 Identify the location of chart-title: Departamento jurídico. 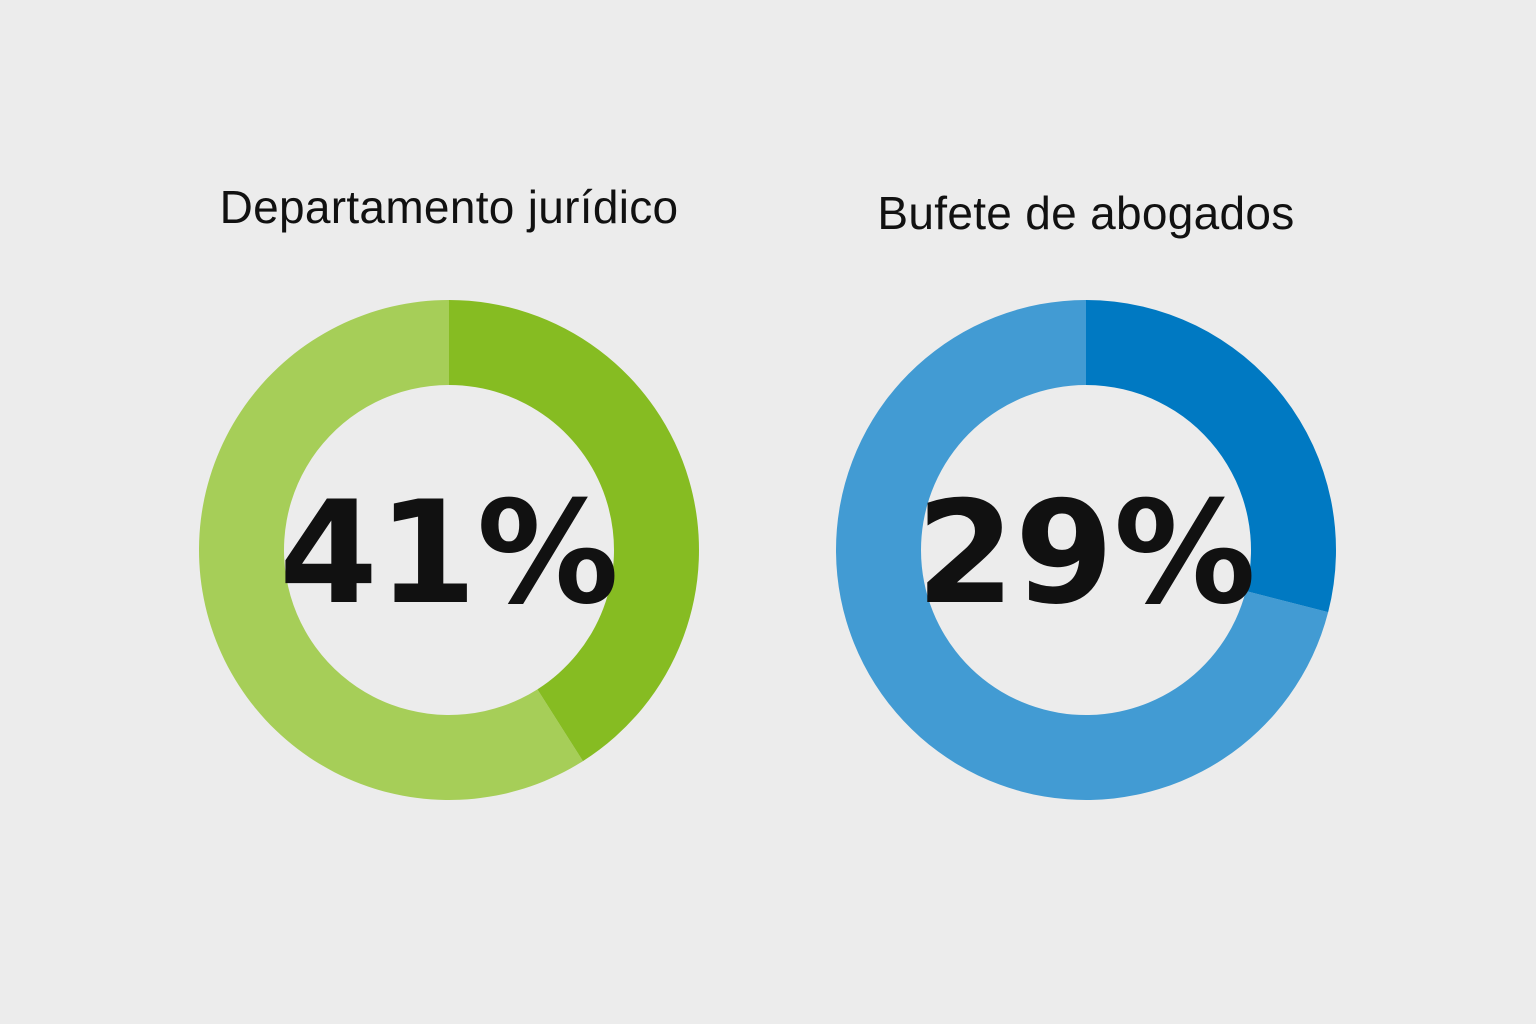
(449, 207).